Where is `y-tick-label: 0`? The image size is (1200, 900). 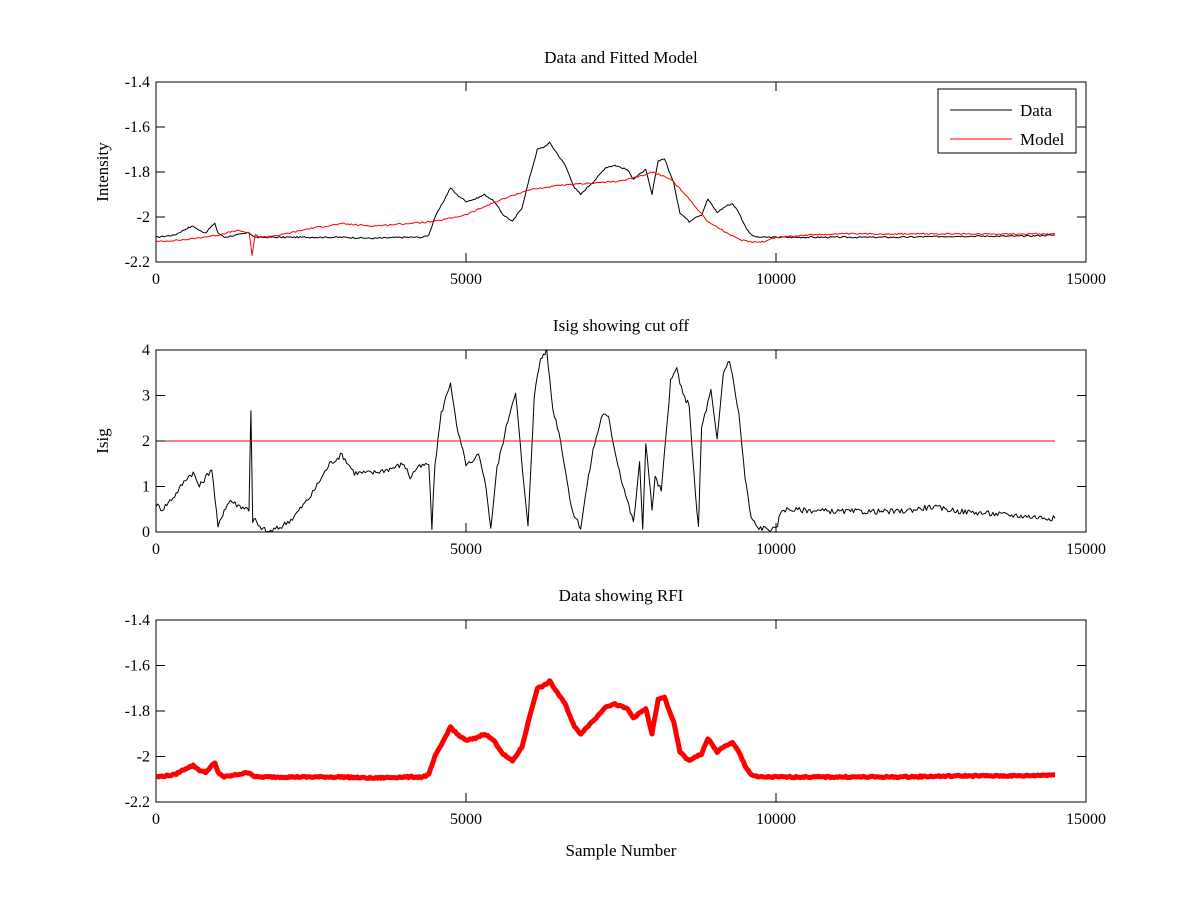 y-tick-label: 0 is located at coordinates (146, 532).